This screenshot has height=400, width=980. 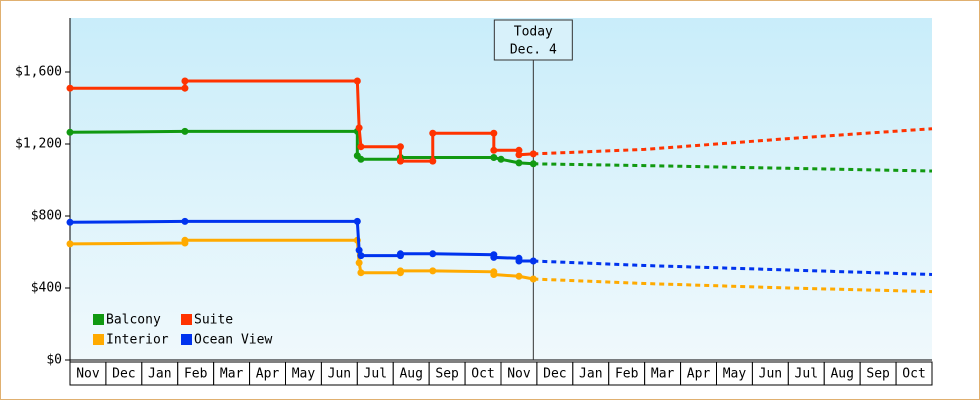 I want to click on y-tick-label: $400, so click(x=46, y=288).